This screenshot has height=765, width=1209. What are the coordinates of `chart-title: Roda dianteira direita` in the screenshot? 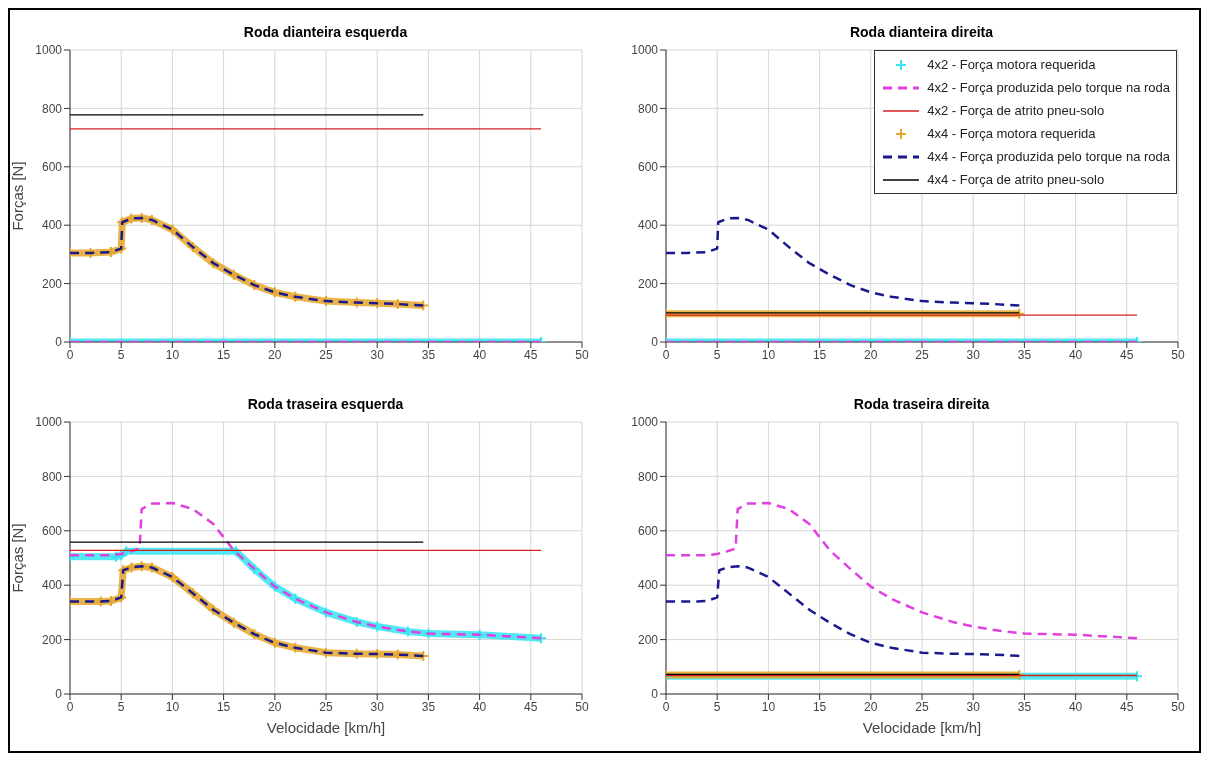 It's located at (921, 32).